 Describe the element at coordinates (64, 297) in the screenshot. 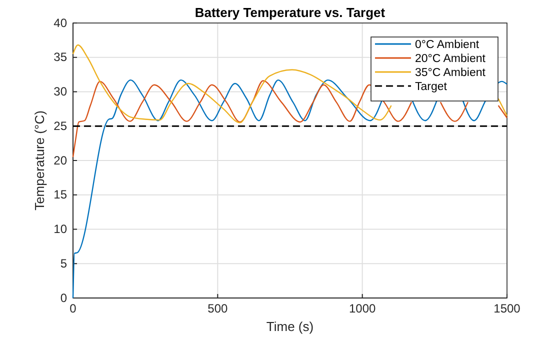

I see `y-tick-label: 0` at that location.